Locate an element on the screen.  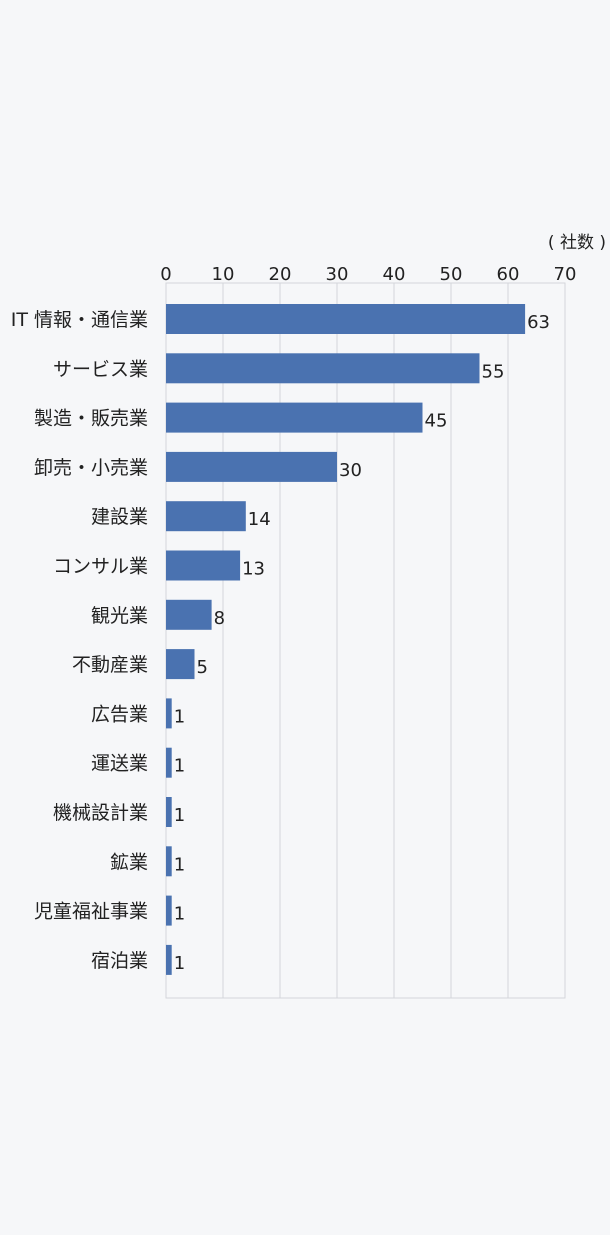
value-label: 45 is located at coordinates (436, 421).